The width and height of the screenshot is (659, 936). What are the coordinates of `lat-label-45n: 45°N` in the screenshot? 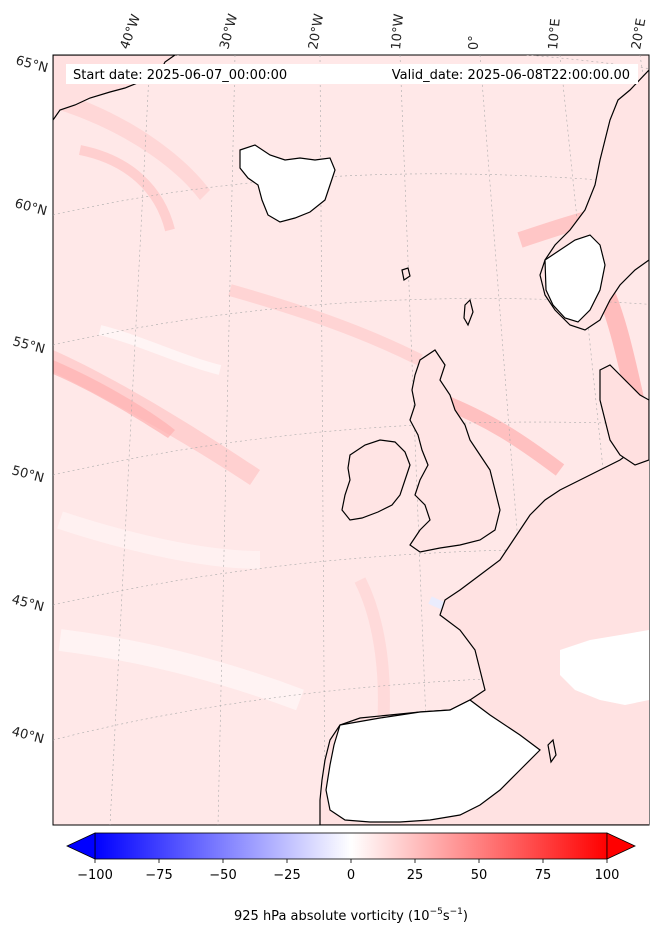 It's located at (28, 603).